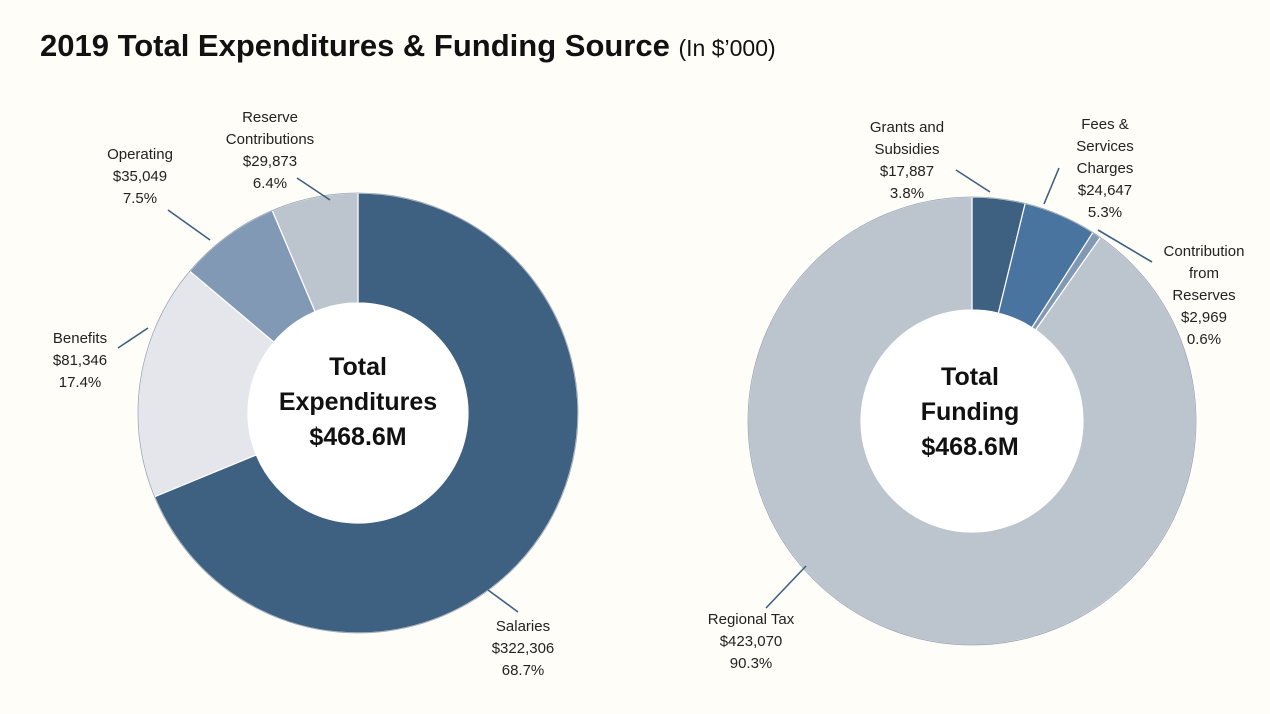 This screenshot has height=714, width=1270. What do you see at coordinates (907, 171) in the screenshot?
I see `label-grants-value: $17,887` at bounding box center [907, 171].